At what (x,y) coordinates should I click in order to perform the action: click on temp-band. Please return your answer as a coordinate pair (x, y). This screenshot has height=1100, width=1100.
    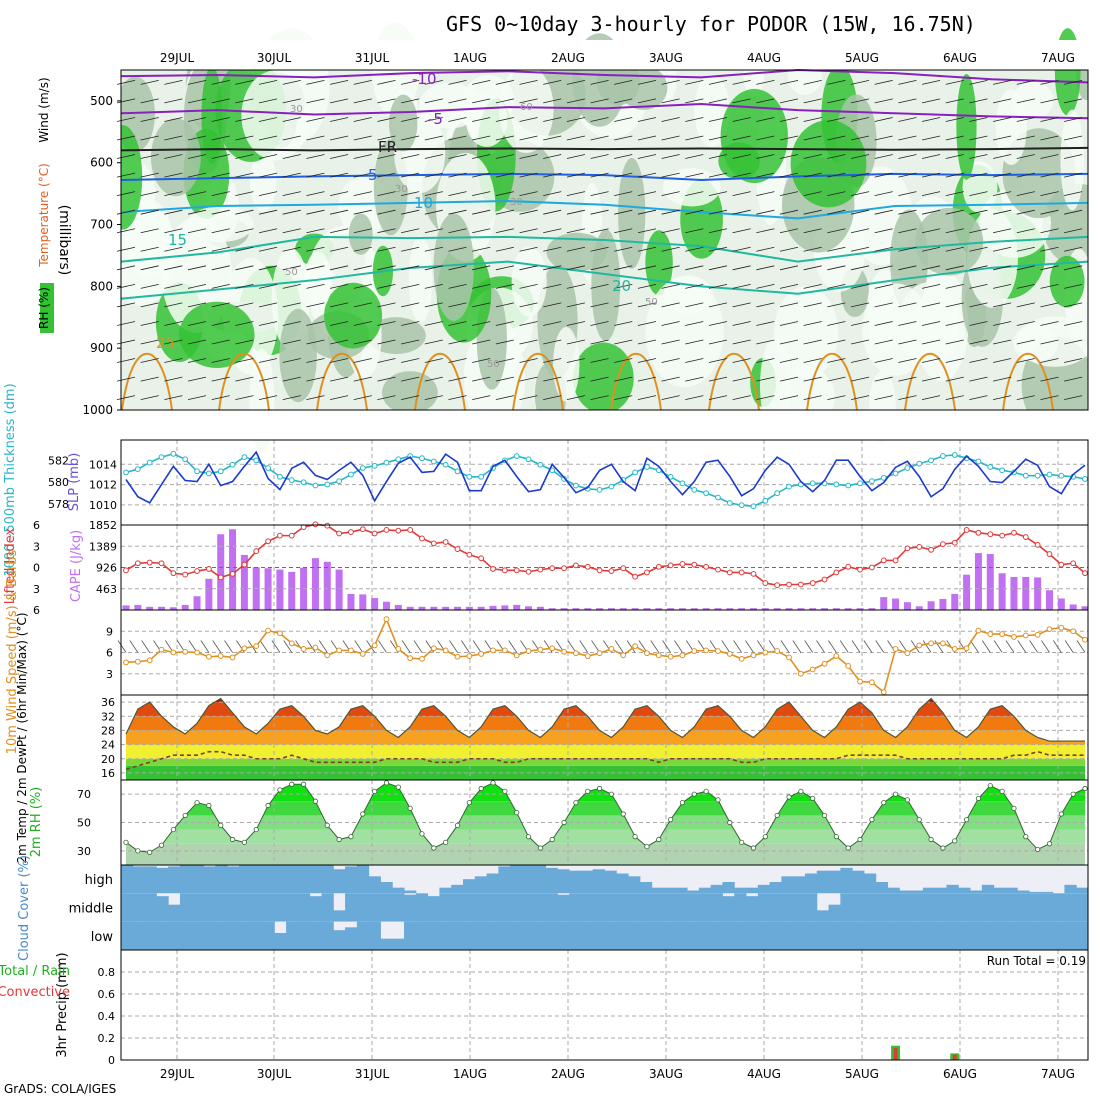
    Looking at the image, I should click on (605, 709).